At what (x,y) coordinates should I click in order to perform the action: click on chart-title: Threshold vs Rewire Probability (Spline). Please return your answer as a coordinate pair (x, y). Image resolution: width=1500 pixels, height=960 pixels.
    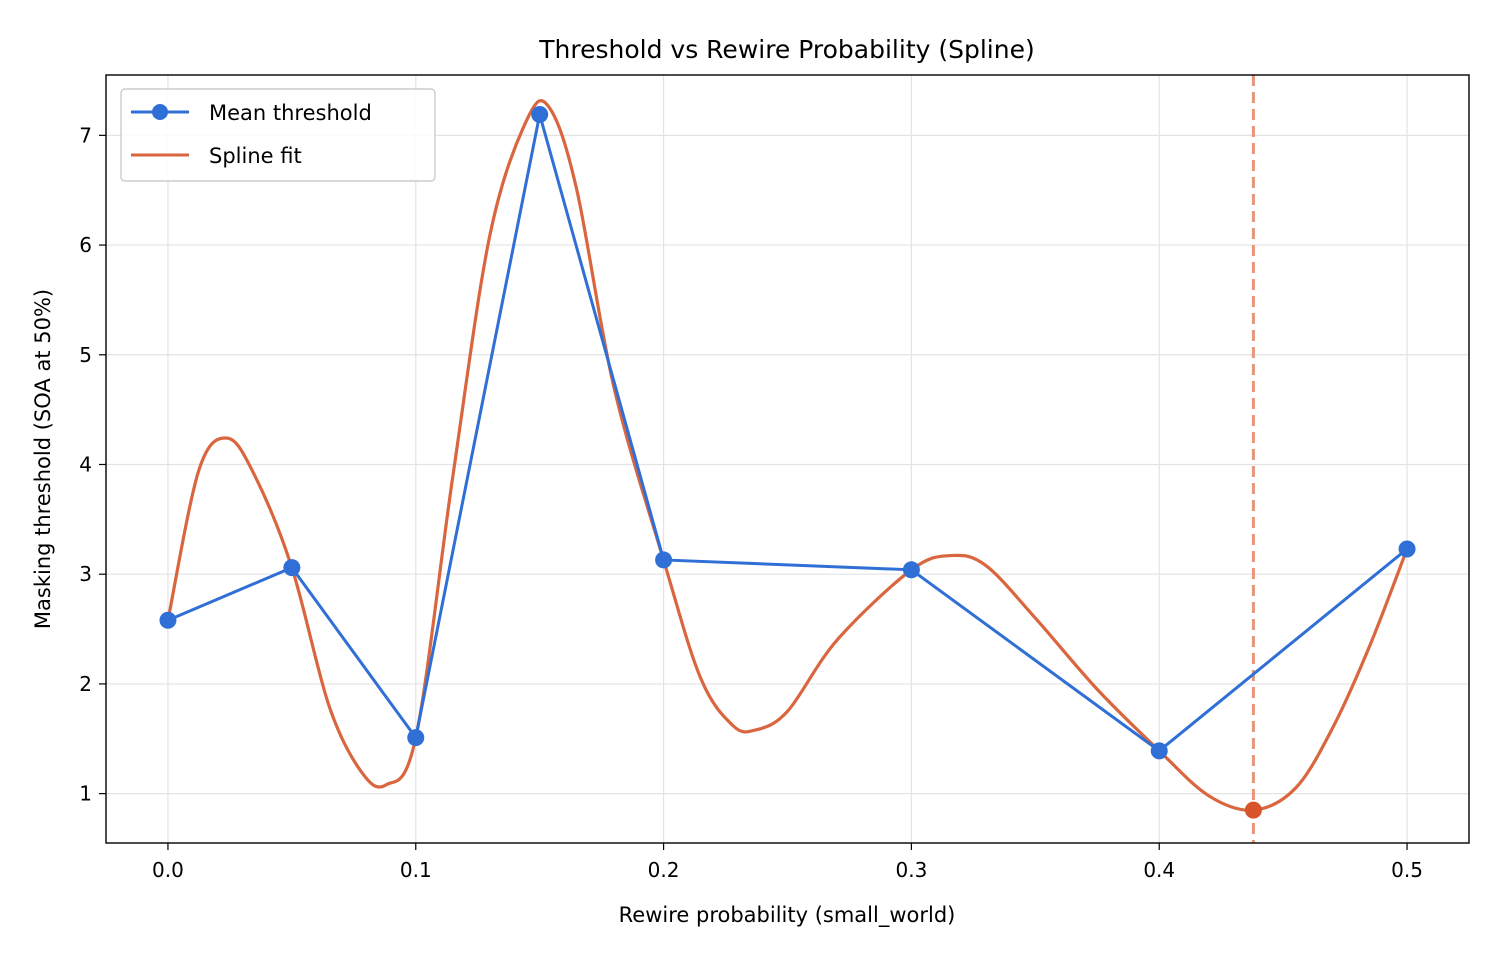
    Looking at the image, I should click on (786, 49).